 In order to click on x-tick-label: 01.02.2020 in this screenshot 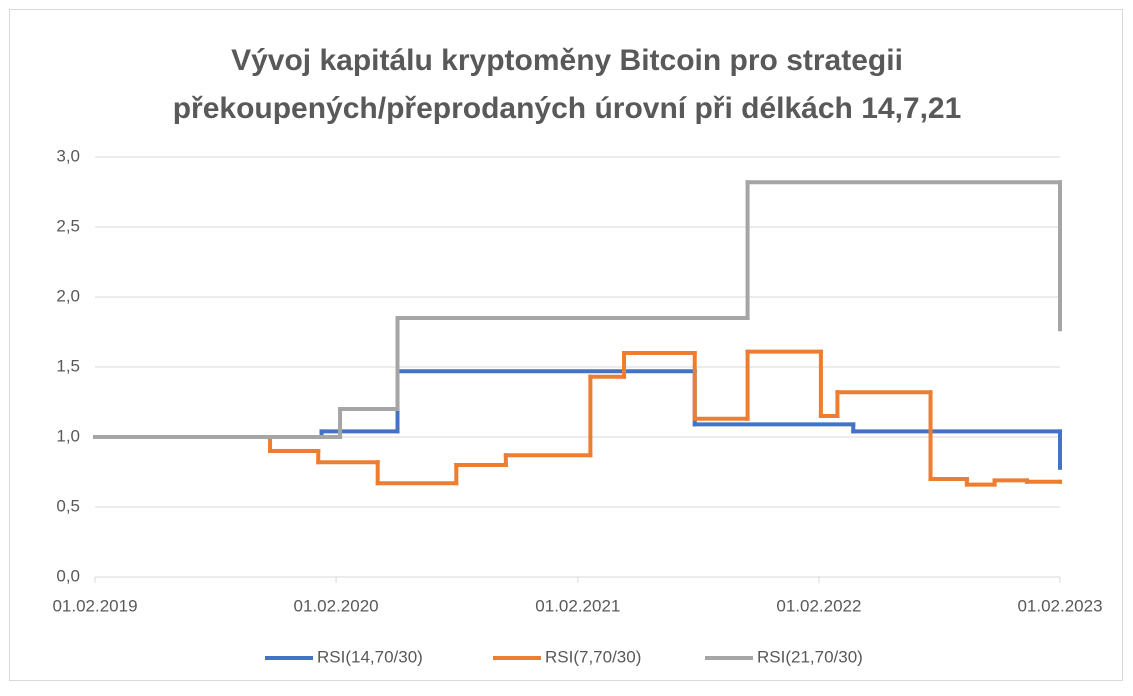, I will do `click(336, 605)`.